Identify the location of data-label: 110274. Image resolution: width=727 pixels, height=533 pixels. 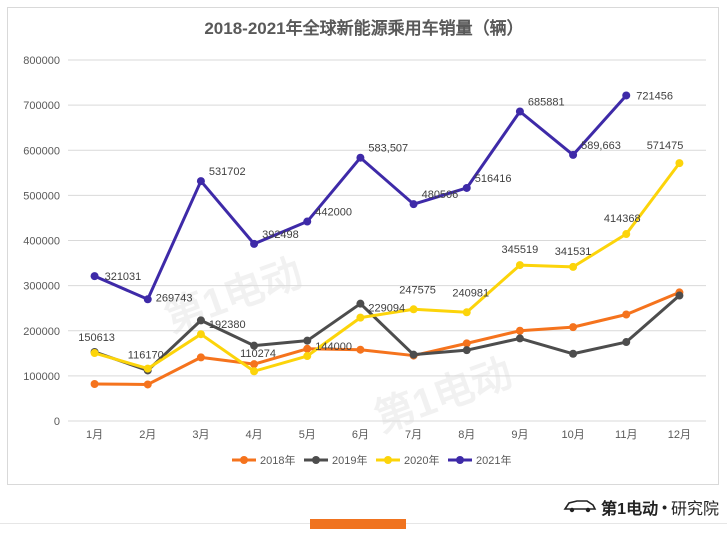
(258, 354).